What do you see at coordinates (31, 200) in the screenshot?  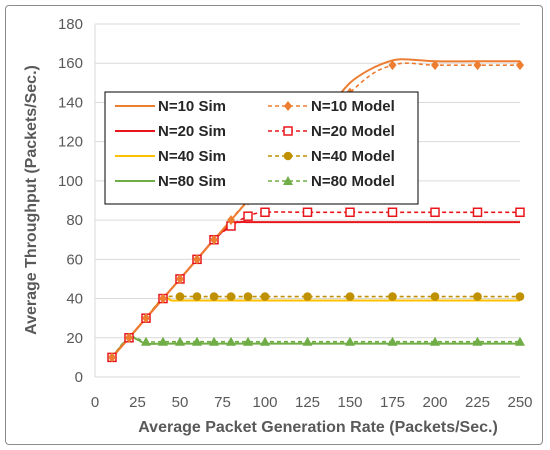 I see `y-axis-title: Average Throughput (Packets/Sec.)` at bounding box center [31, 200].